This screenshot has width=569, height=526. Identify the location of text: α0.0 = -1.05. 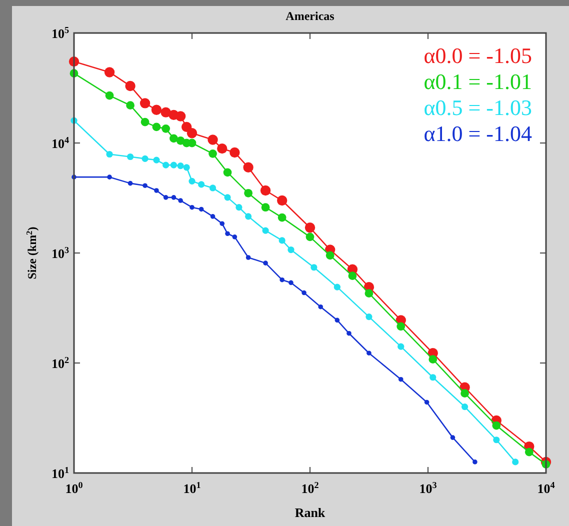
(478, 55).